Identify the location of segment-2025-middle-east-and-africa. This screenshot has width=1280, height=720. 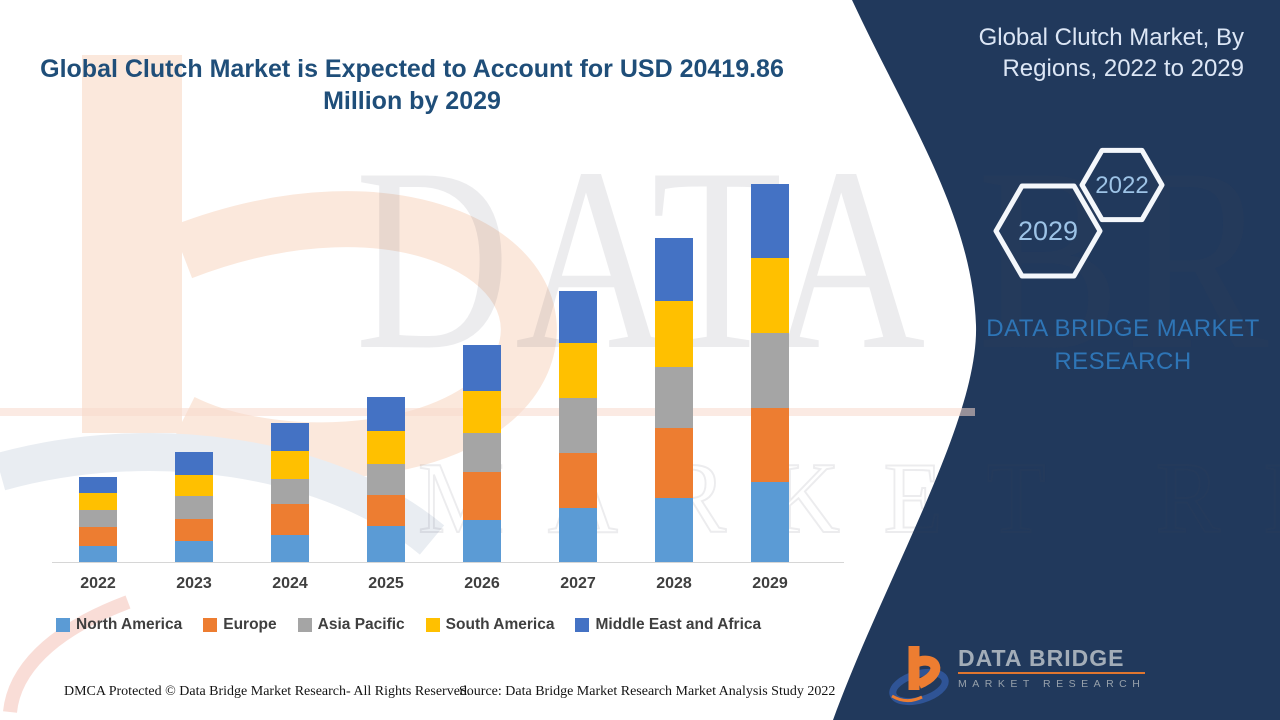
(386, 414).